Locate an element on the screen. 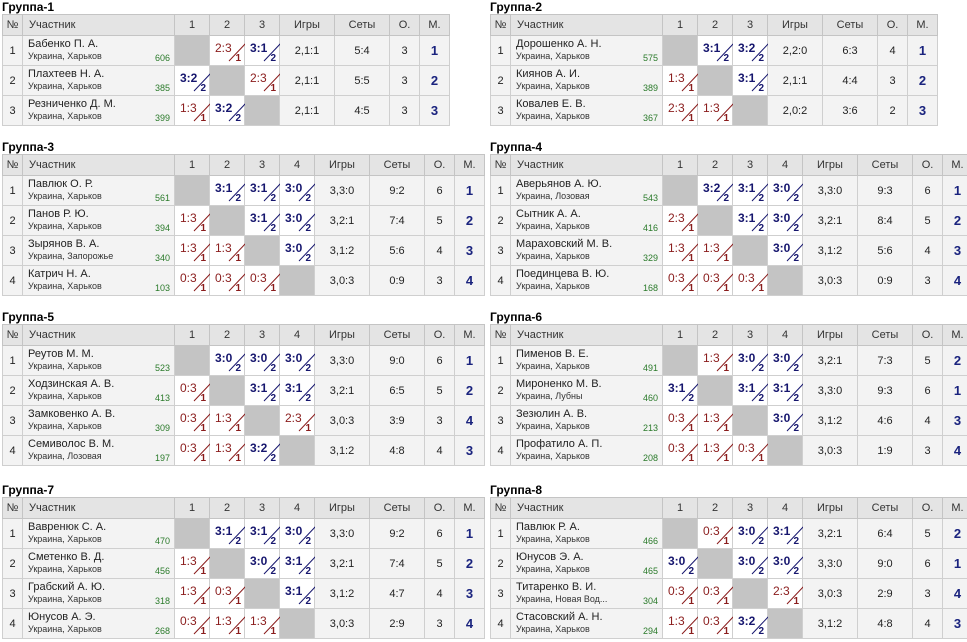 This screenshot has height=642, width=967. participant-name: Вавренюк С. А. is located at coordinates (67, 527).